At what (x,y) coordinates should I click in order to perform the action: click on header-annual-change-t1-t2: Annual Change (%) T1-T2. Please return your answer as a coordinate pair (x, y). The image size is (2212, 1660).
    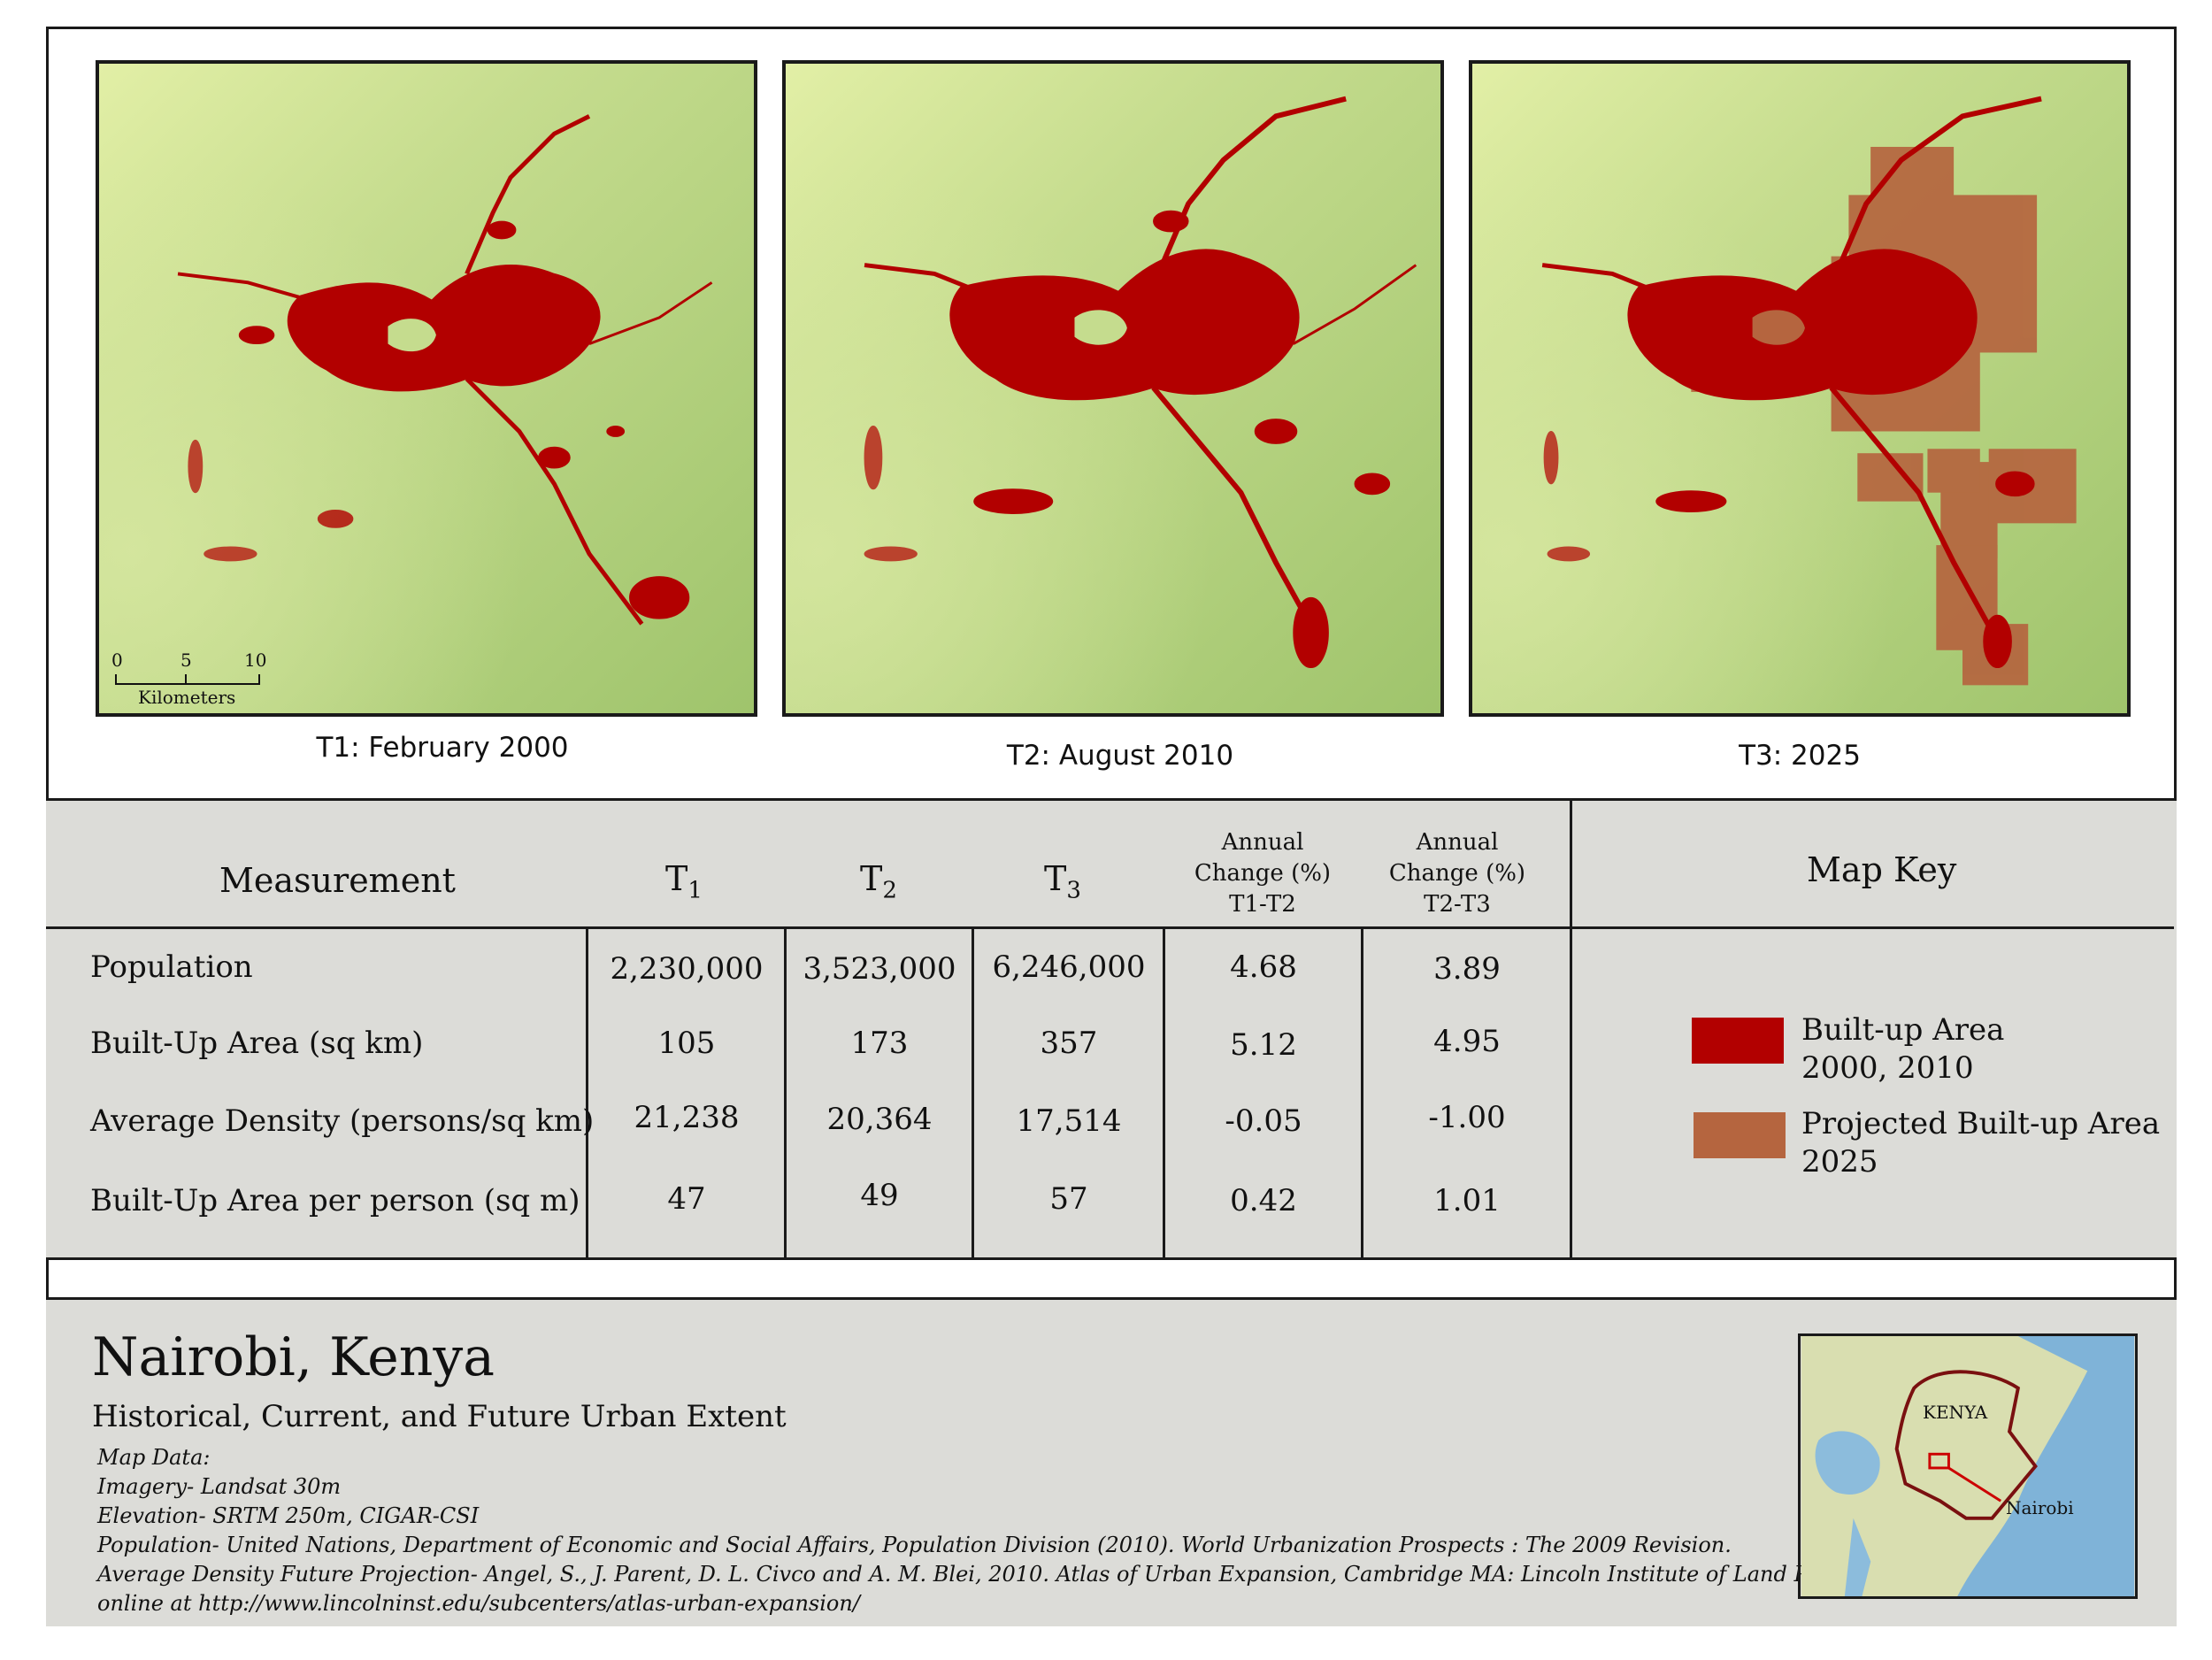
    Looking at the image, I should click on (1263, 873).